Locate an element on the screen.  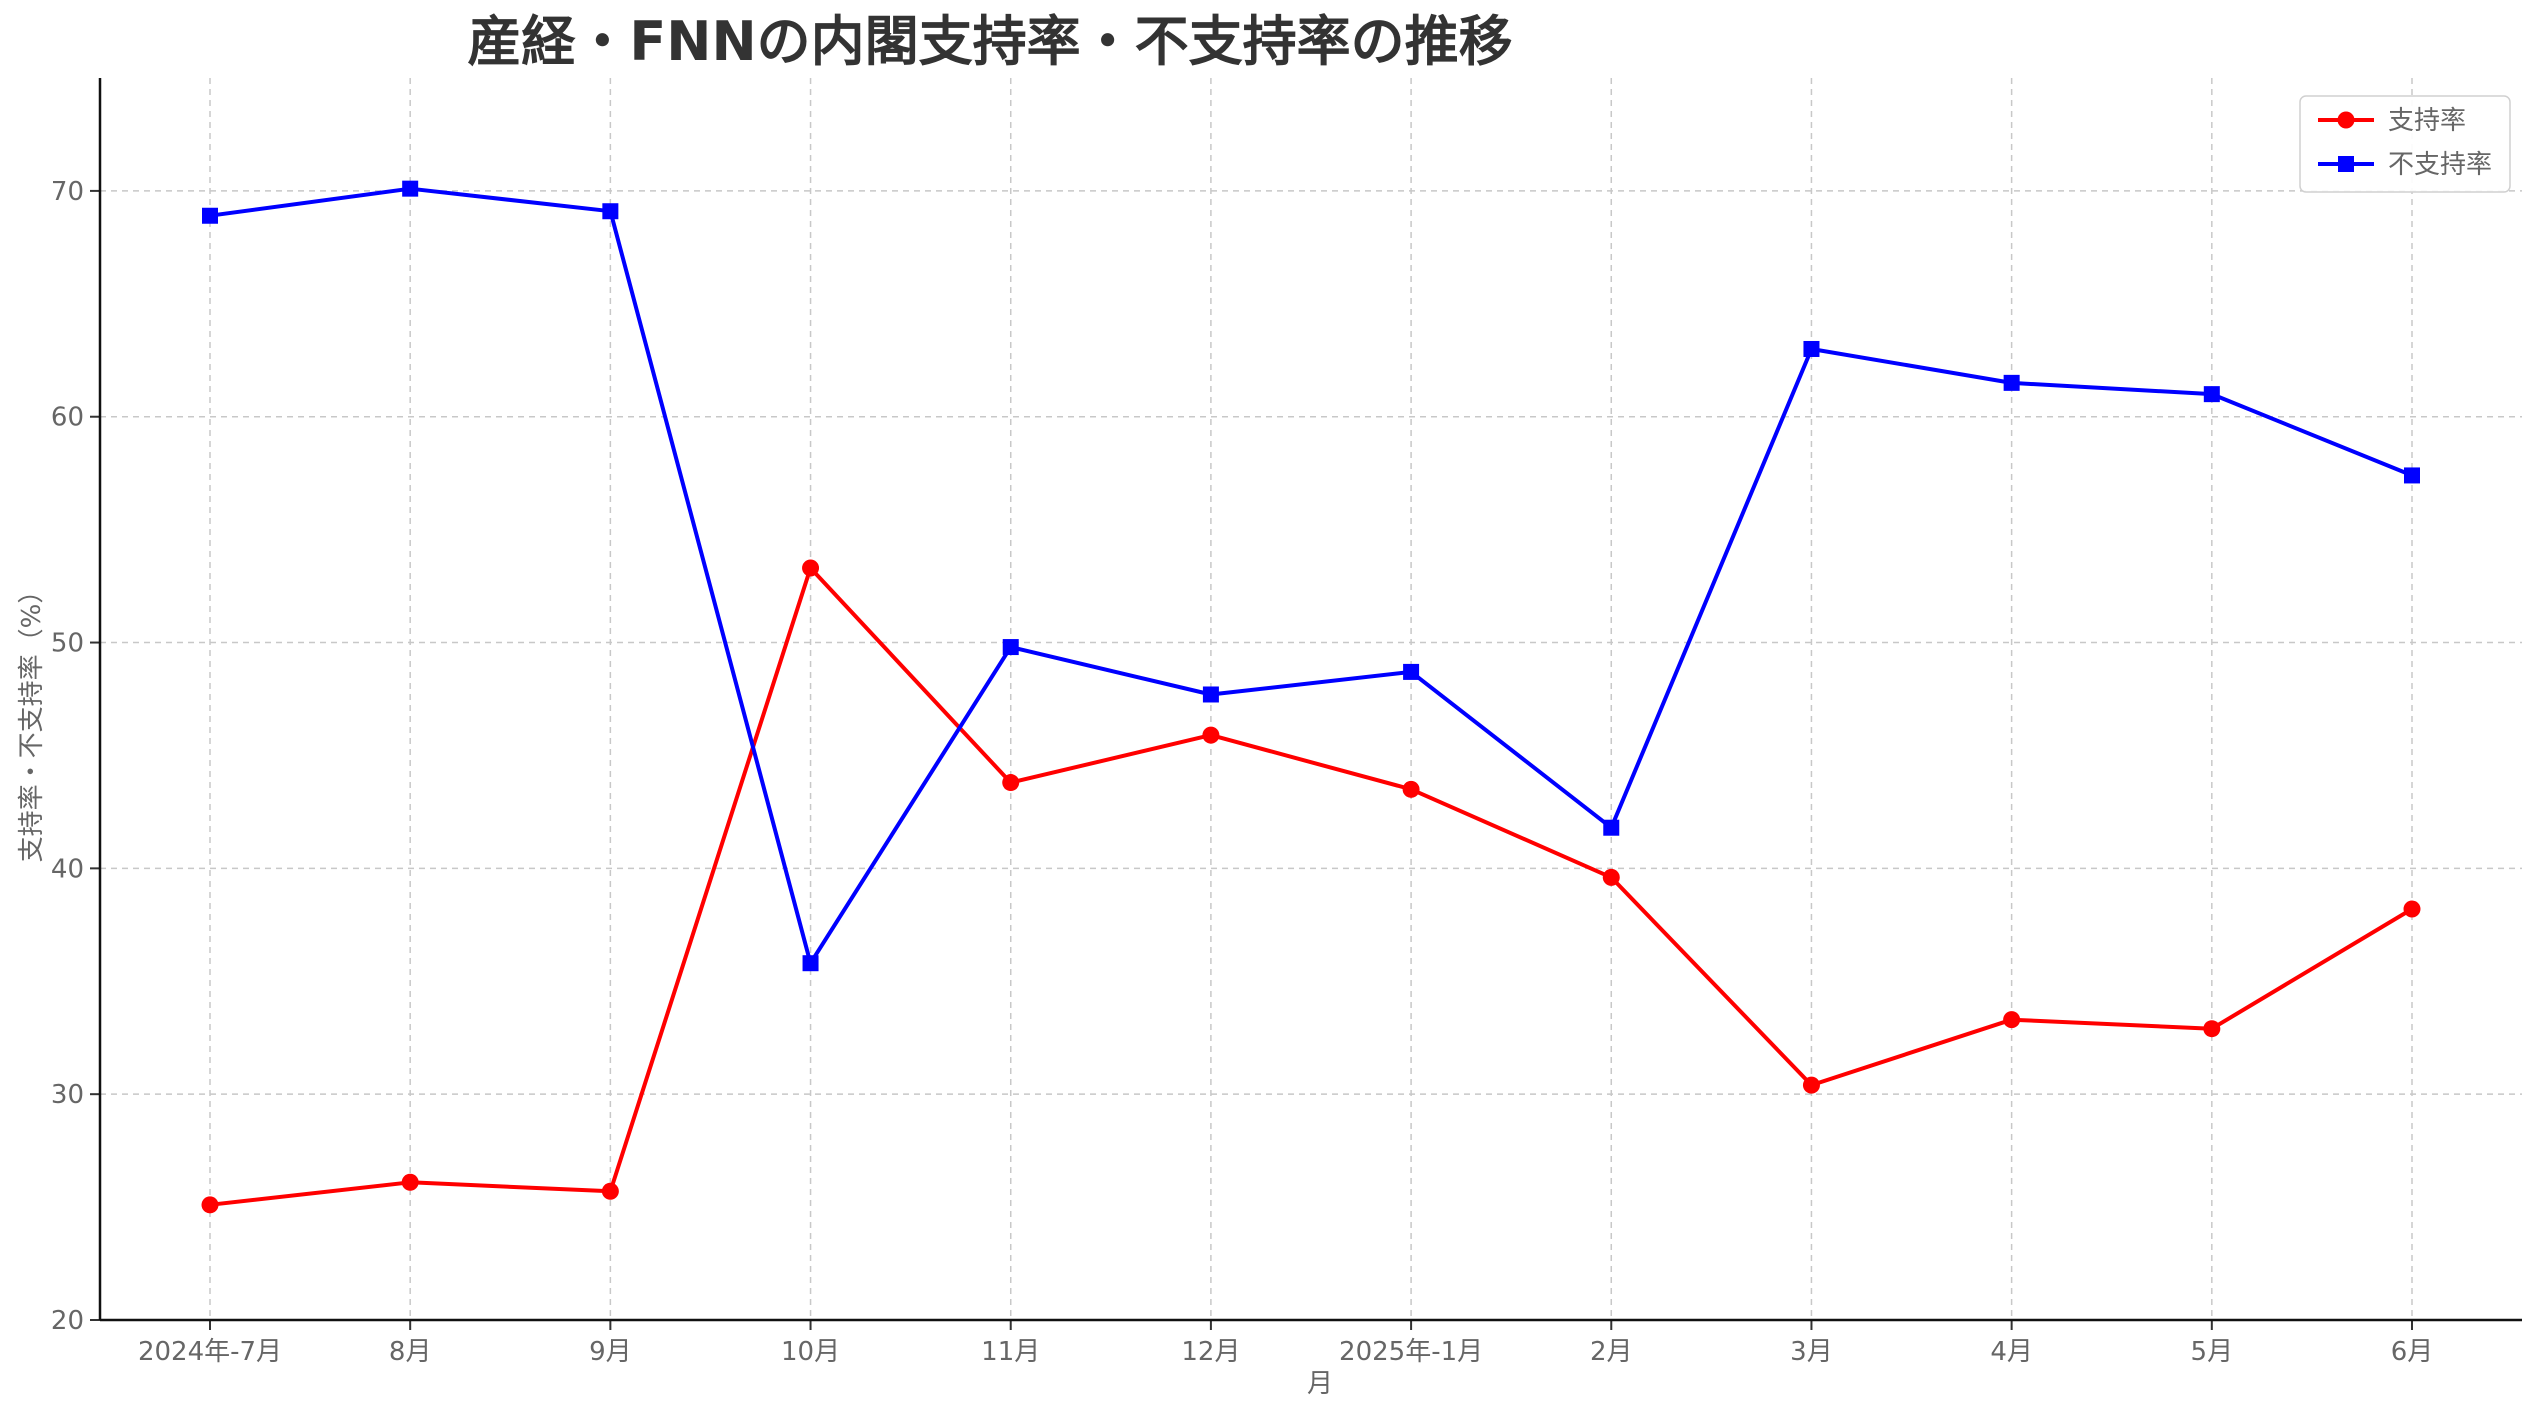
x-tick-labels: 2024年-7月 8月 9月 10月 11月 12月 2025年-1月 2月 3月 4月 5月 6月 is located at coordinates (1285, 1352).